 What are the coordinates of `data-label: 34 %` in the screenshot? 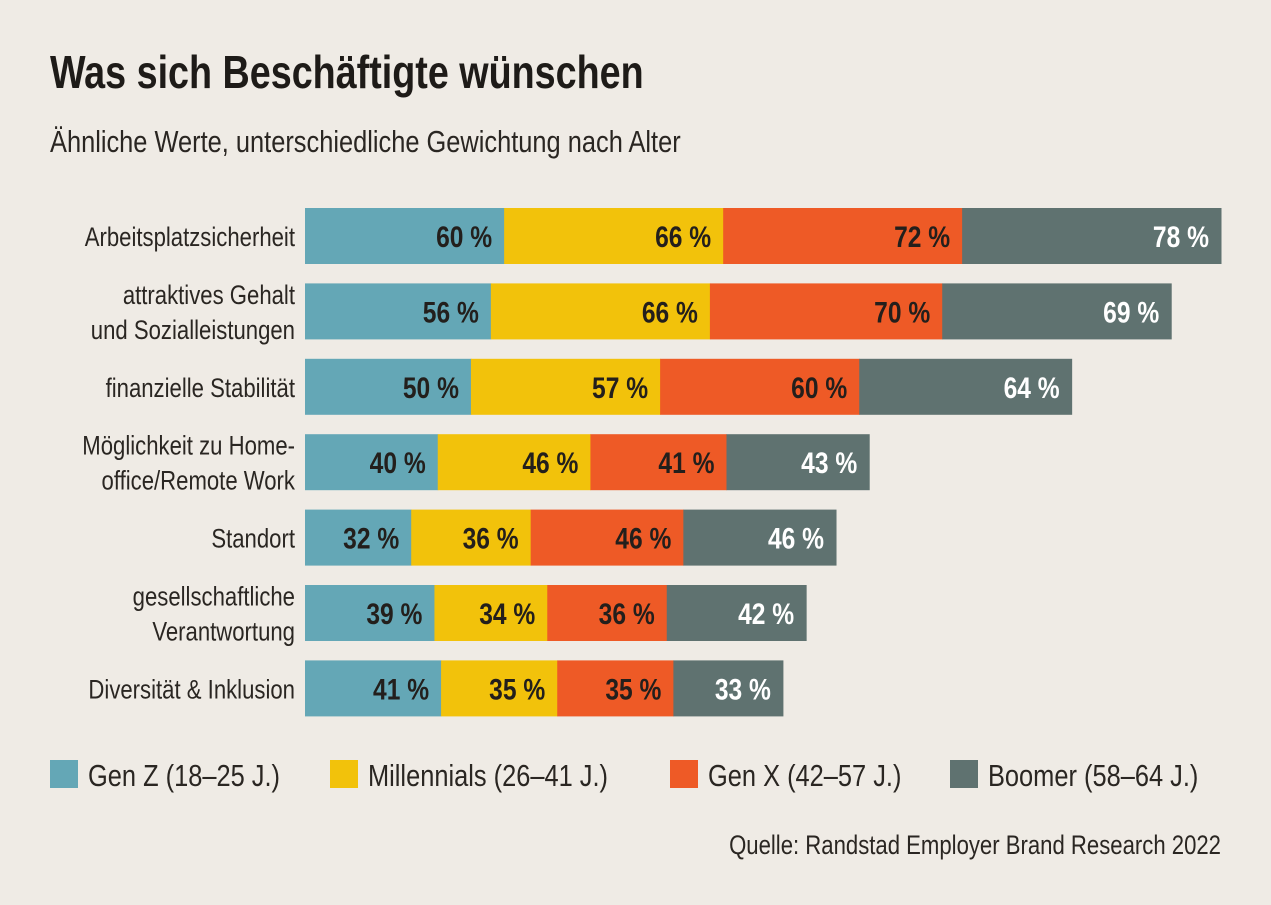 It's located at (507, 614).